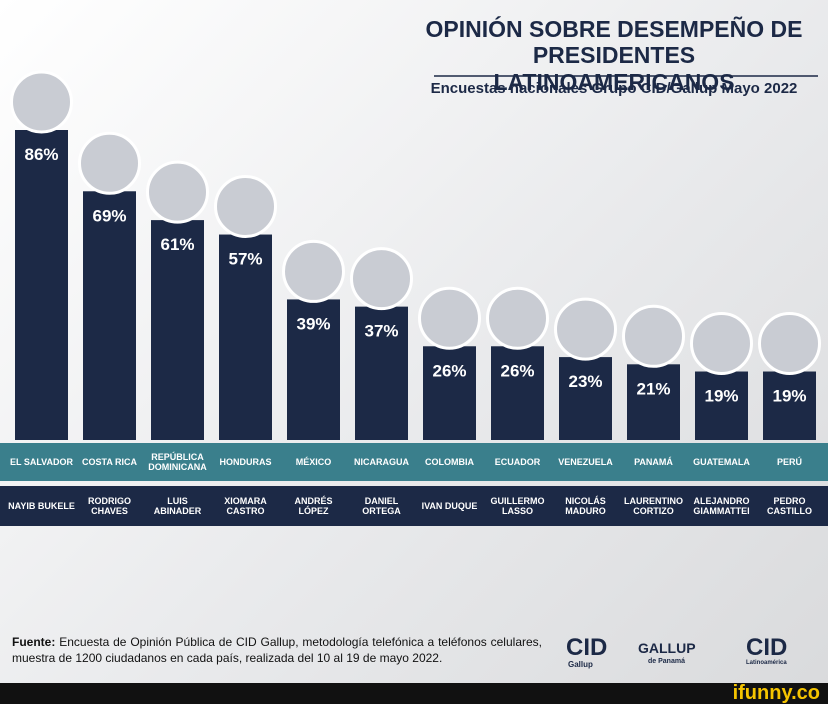 Image resolution: width=828 pixels, height=704 pixels. What do you see at coordinates (667, 648) in the screenshot?
I see `logo: GALLUP` at bounding box center [667, 648].